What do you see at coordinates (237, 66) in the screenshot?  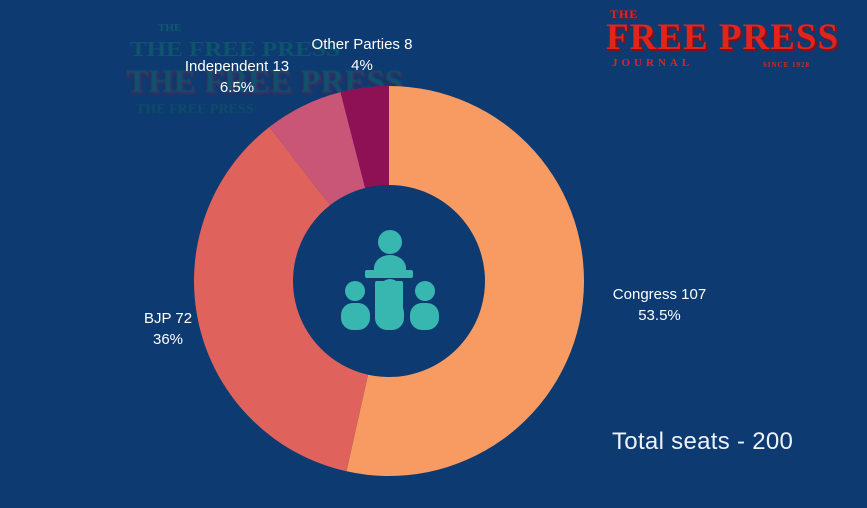 I see `label-independent-name: Independent 13` at bounding box center [237, 66].